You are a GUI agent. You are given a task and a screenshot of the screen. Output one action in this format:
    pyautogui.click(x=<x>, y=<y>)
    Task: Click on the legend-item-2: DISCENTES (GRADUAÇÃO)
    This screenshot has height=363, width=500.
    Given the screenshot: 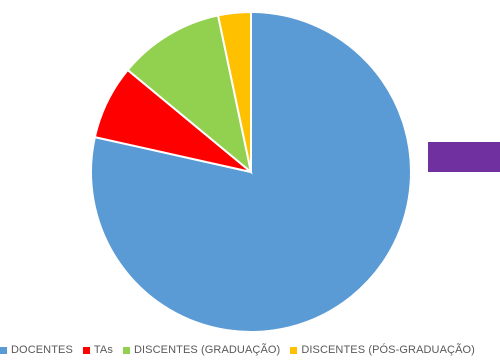 What is the action you would take?
    pyautogui.click(x=201, y=350)
    